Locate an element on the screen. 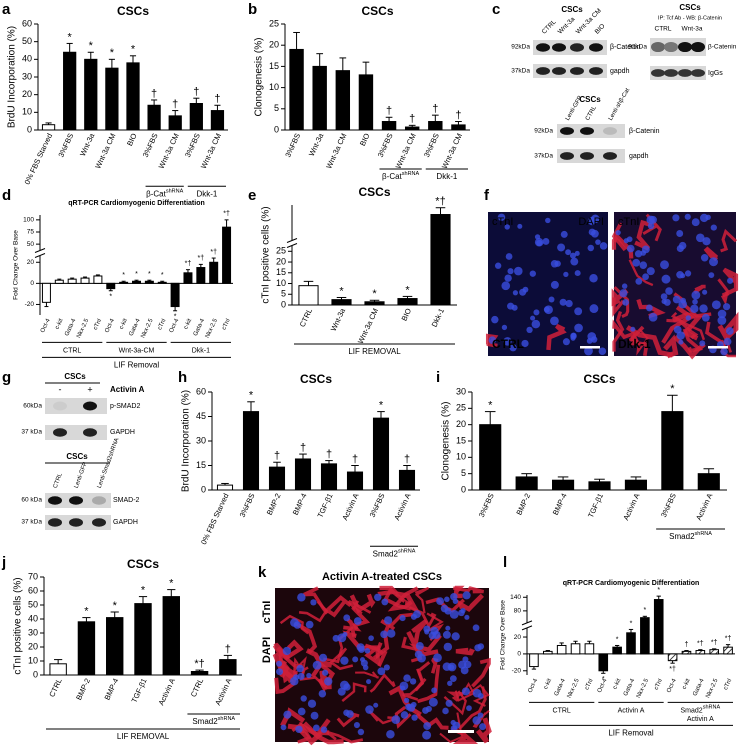 The image size is (744, 746). x-tick-label: cTnI is located at coordinates (226, 324).